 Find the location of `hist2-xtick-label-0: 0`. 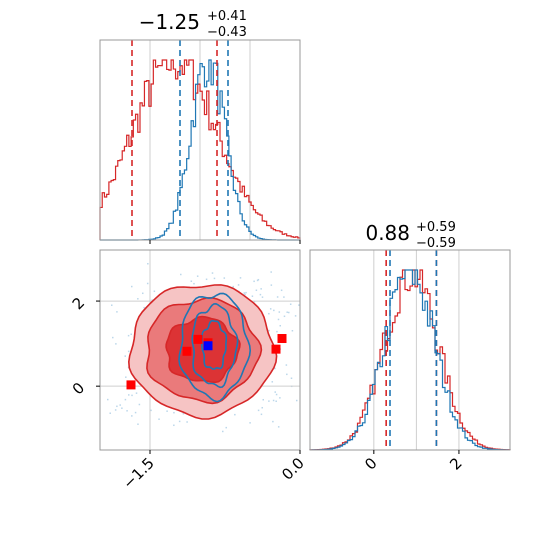

hist2-xtick-label-0: 0 is located at coordinates (370, 463).